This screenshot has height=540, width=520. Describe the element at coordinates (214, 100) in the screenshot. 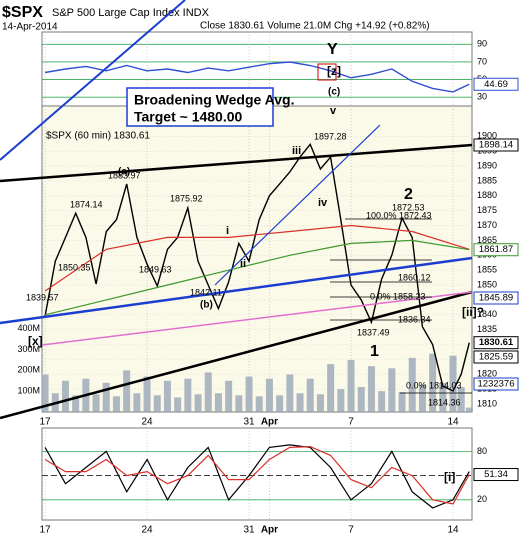

I see `annotation: Broadening Wedge Avg.` at that location.